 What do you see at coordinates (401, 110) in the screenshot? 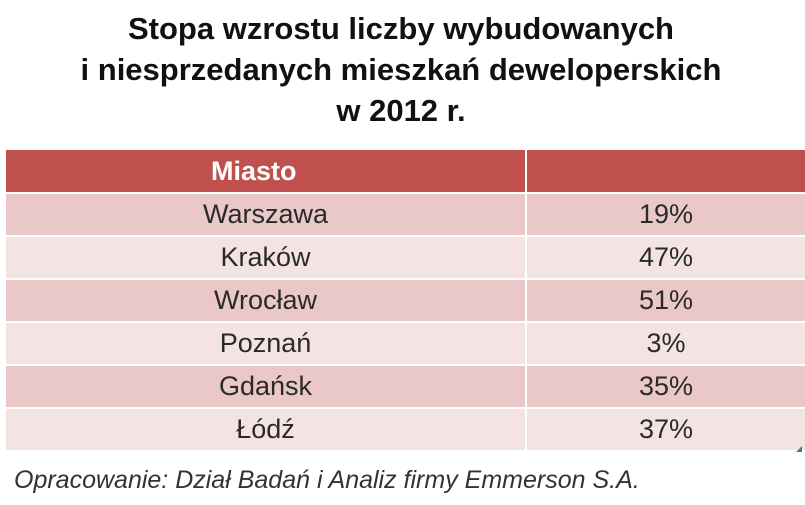
I see `title-line-3: w 2012 r.` at bounding box center [401, 110].